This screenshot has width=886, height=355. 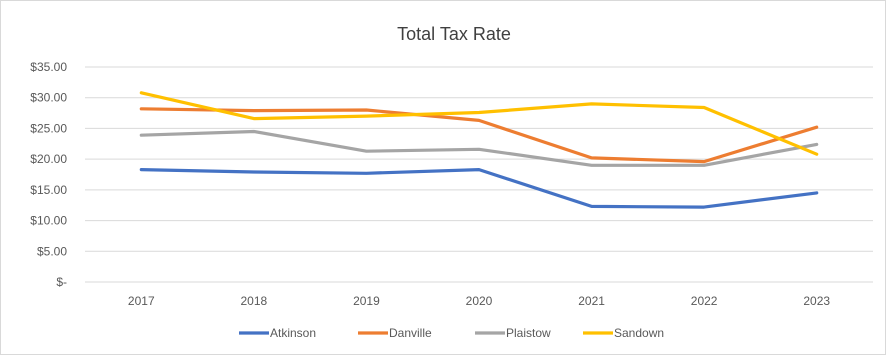 I want to click on x-tick-label: 2018, so click(x=254, y=301).